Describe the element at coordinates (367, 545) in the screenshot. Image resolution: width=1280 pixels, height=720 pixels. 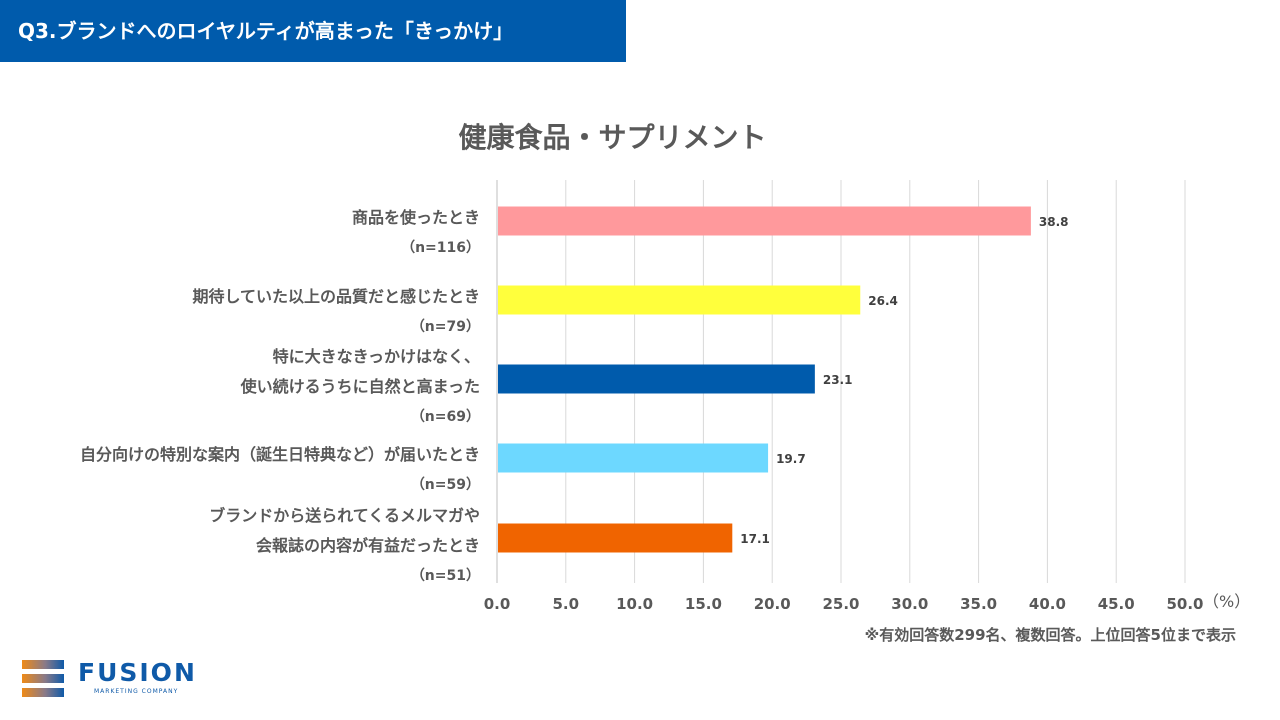
I see `category-text: 会報誌の内容が有益だったとき` at that location.